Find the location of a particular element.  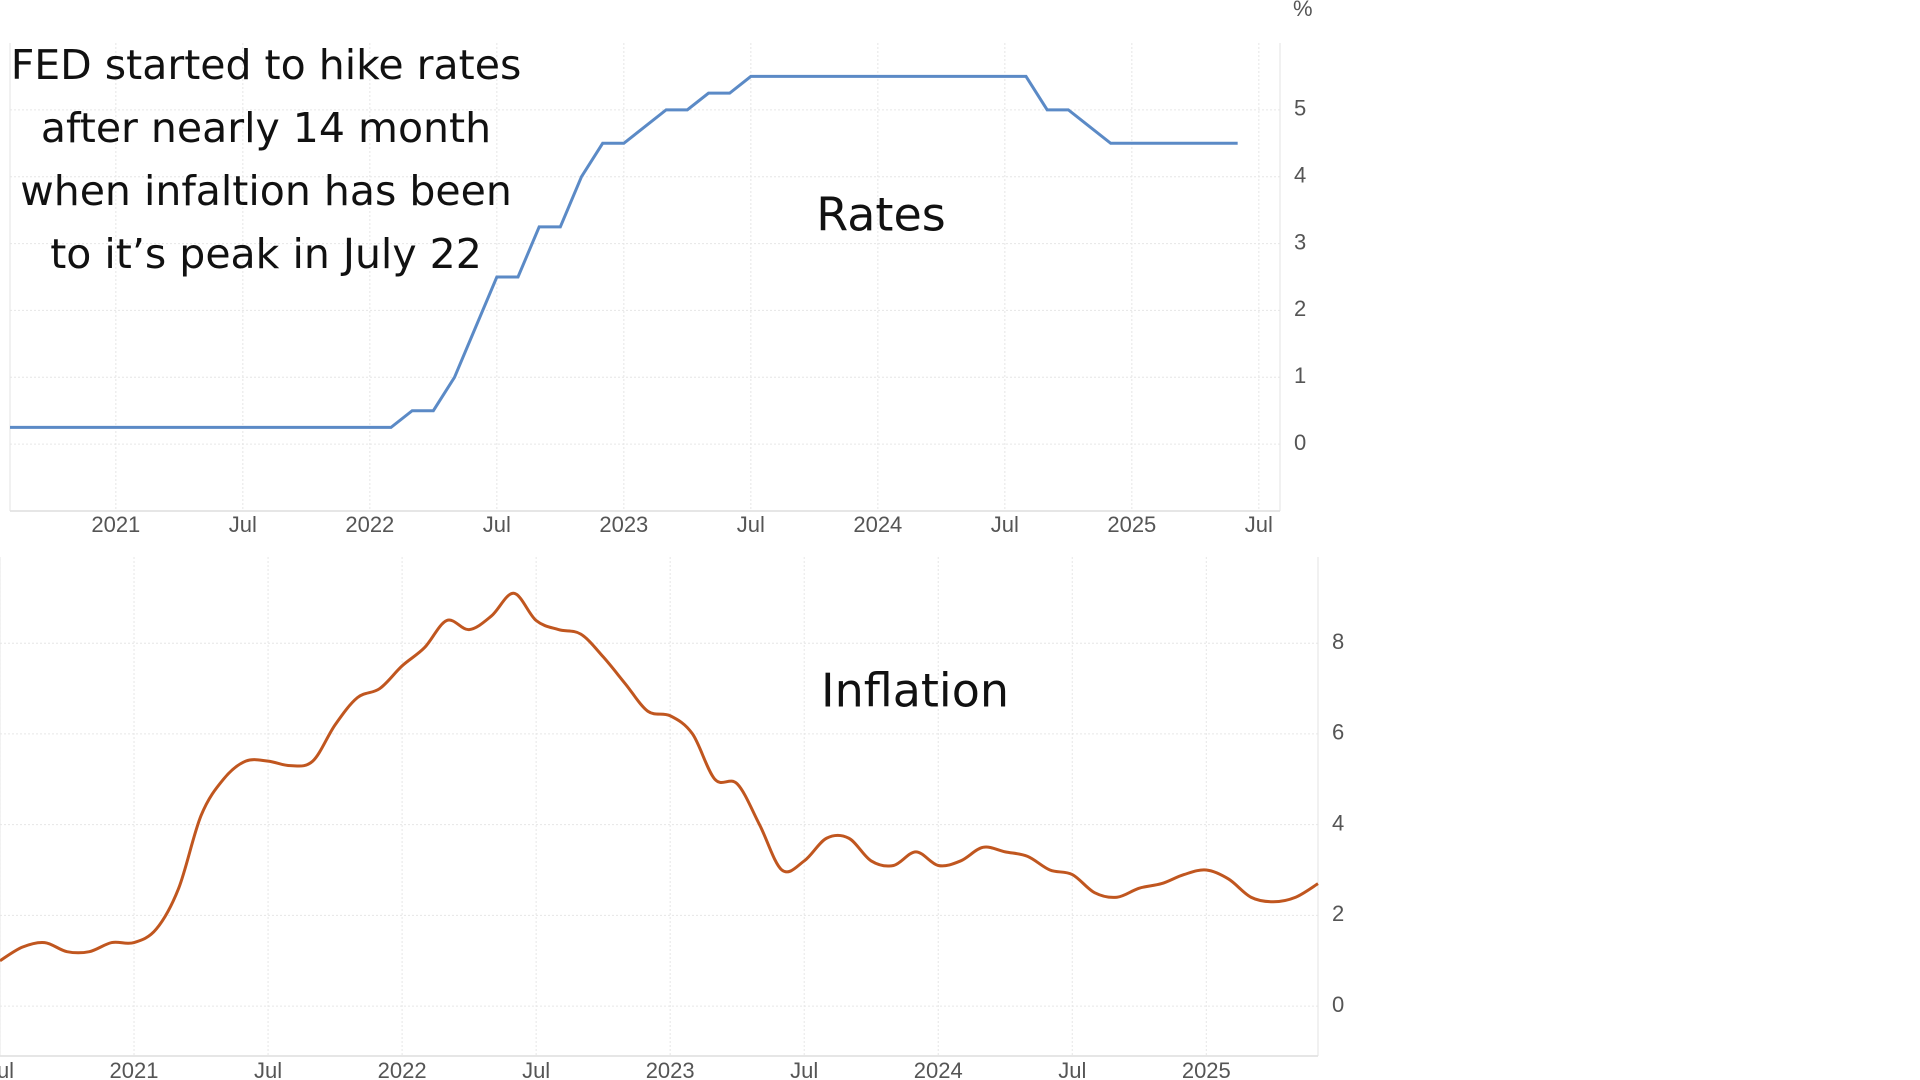

y-tick-label: 3 is located at coordinates (1300, 241).